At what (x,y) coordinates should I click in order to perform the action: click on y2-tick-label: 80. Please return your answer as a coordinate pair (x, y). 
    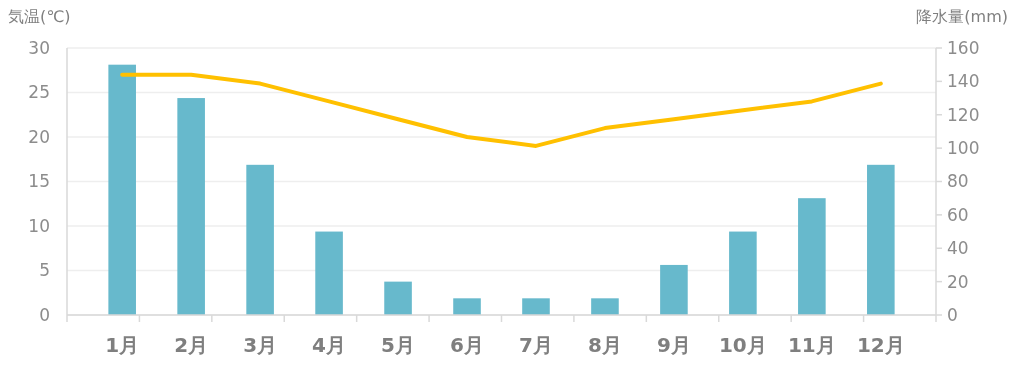
    Looking at the image, I should click on (958, 181).